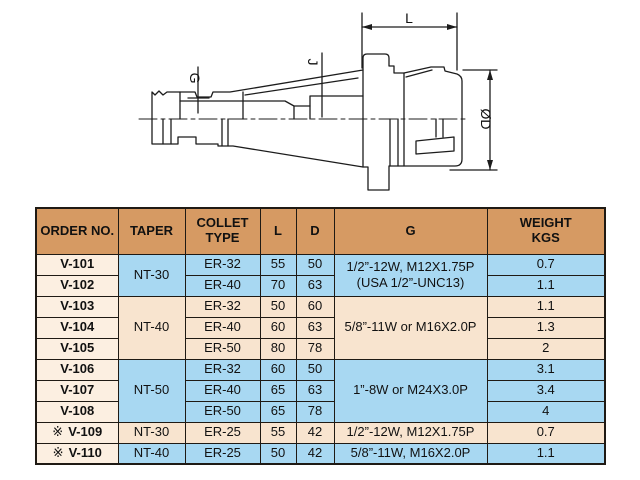 This screenshot has width=640, height=480. What do you see at coordinates (151, 390) in the screenshot?
I see `taper-cell: NT-50` at bounding box center [151, 390].